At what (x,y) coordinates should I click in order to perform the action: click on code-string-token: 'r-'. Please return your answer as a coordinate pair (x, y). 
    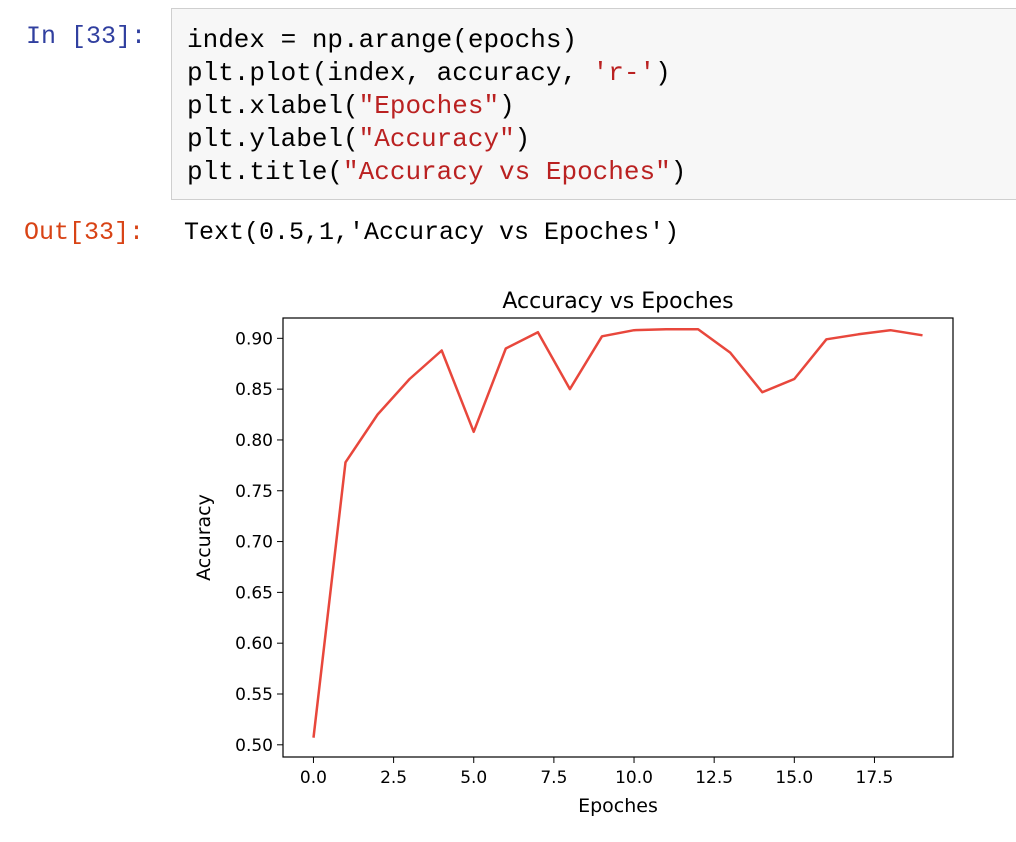
    Looking at the image, I should click on (624, 73).